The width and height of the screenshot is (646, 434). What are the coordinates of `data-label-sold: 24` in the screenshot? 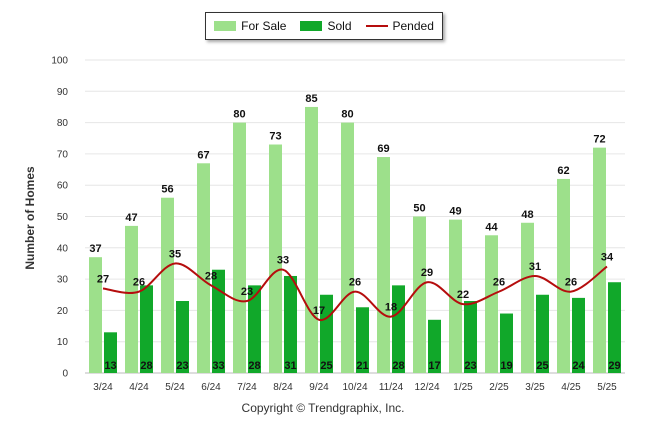 It's located at (578, 366).